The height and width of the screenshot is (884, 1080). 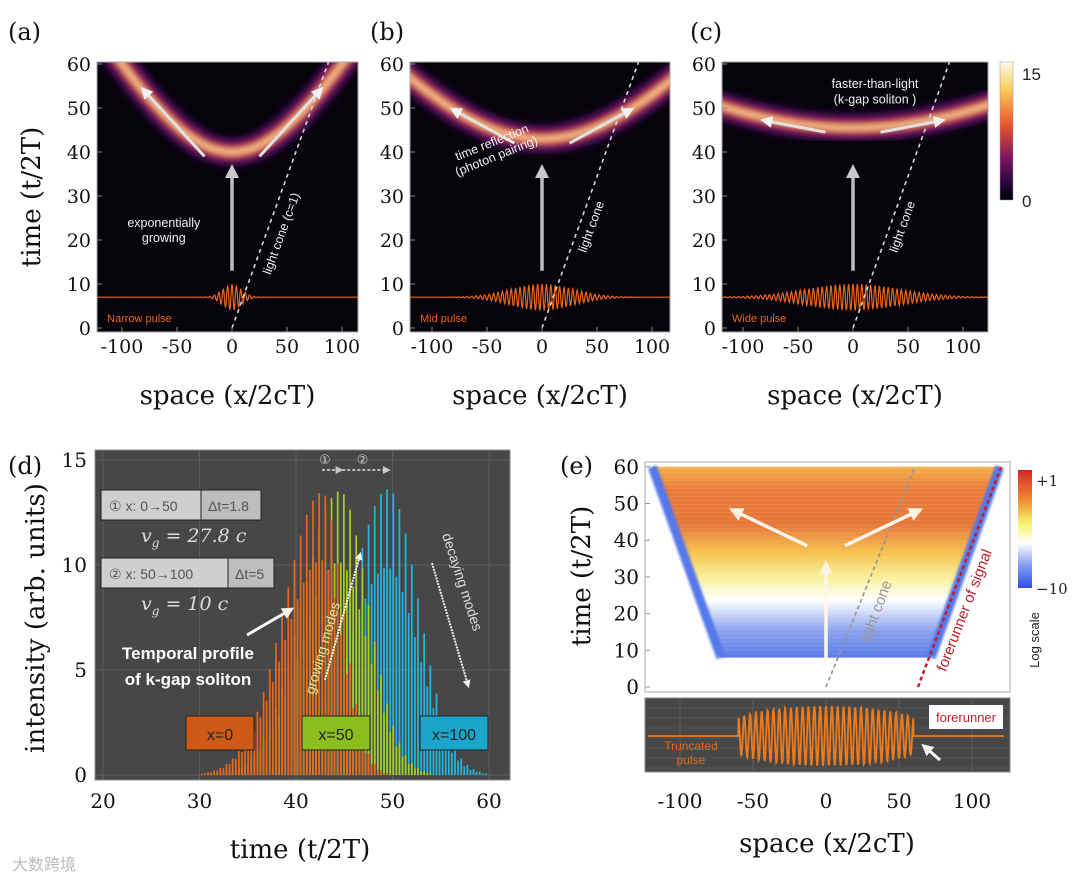 I want to click on panel-label-c: (c), so click(x=706, y=32).